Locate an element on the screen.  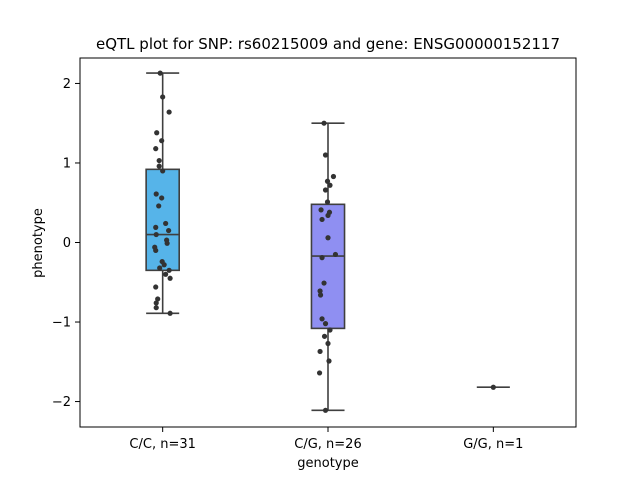
y-tick-label: −2 is located at coordinates (61, 402).